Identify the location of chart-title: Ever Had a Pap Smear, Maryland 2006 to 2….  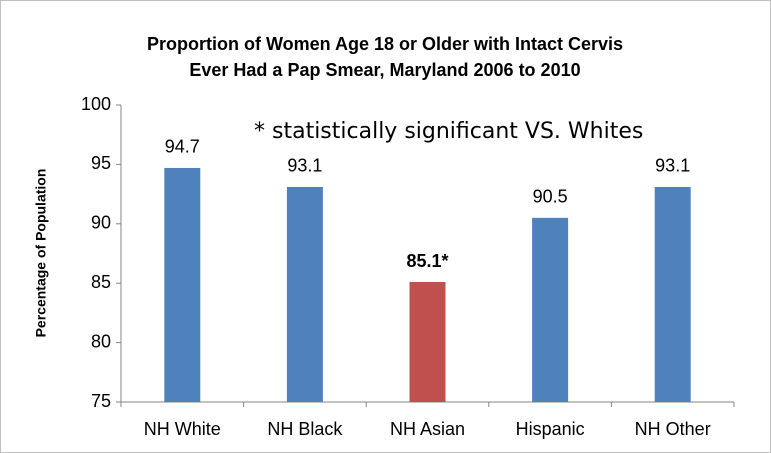
(384, 70).